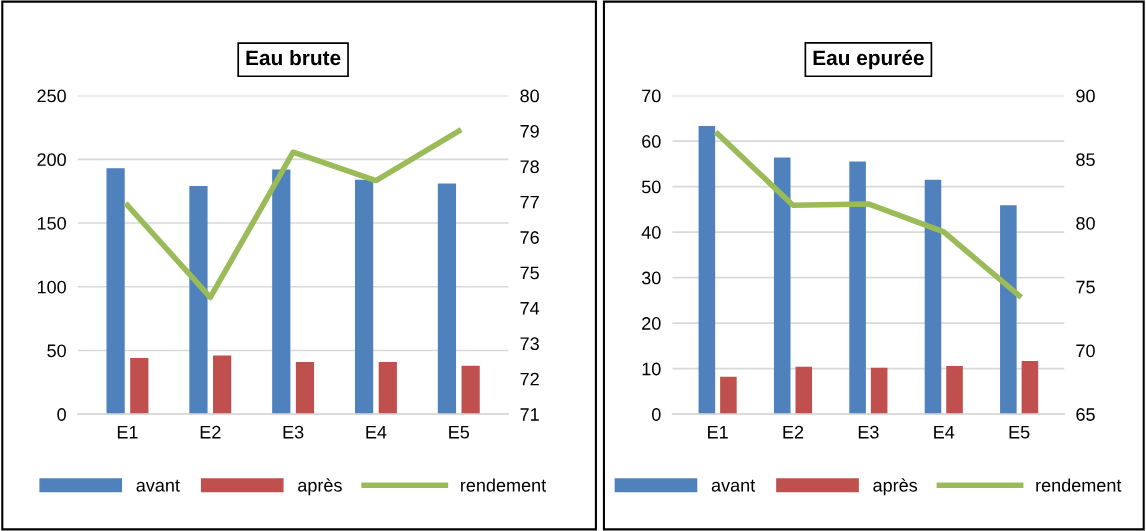  What do you see at coordinates (529, 379) in the screenshot?
I see `y2-tick-label: 72` at bounding box center [529, 379].